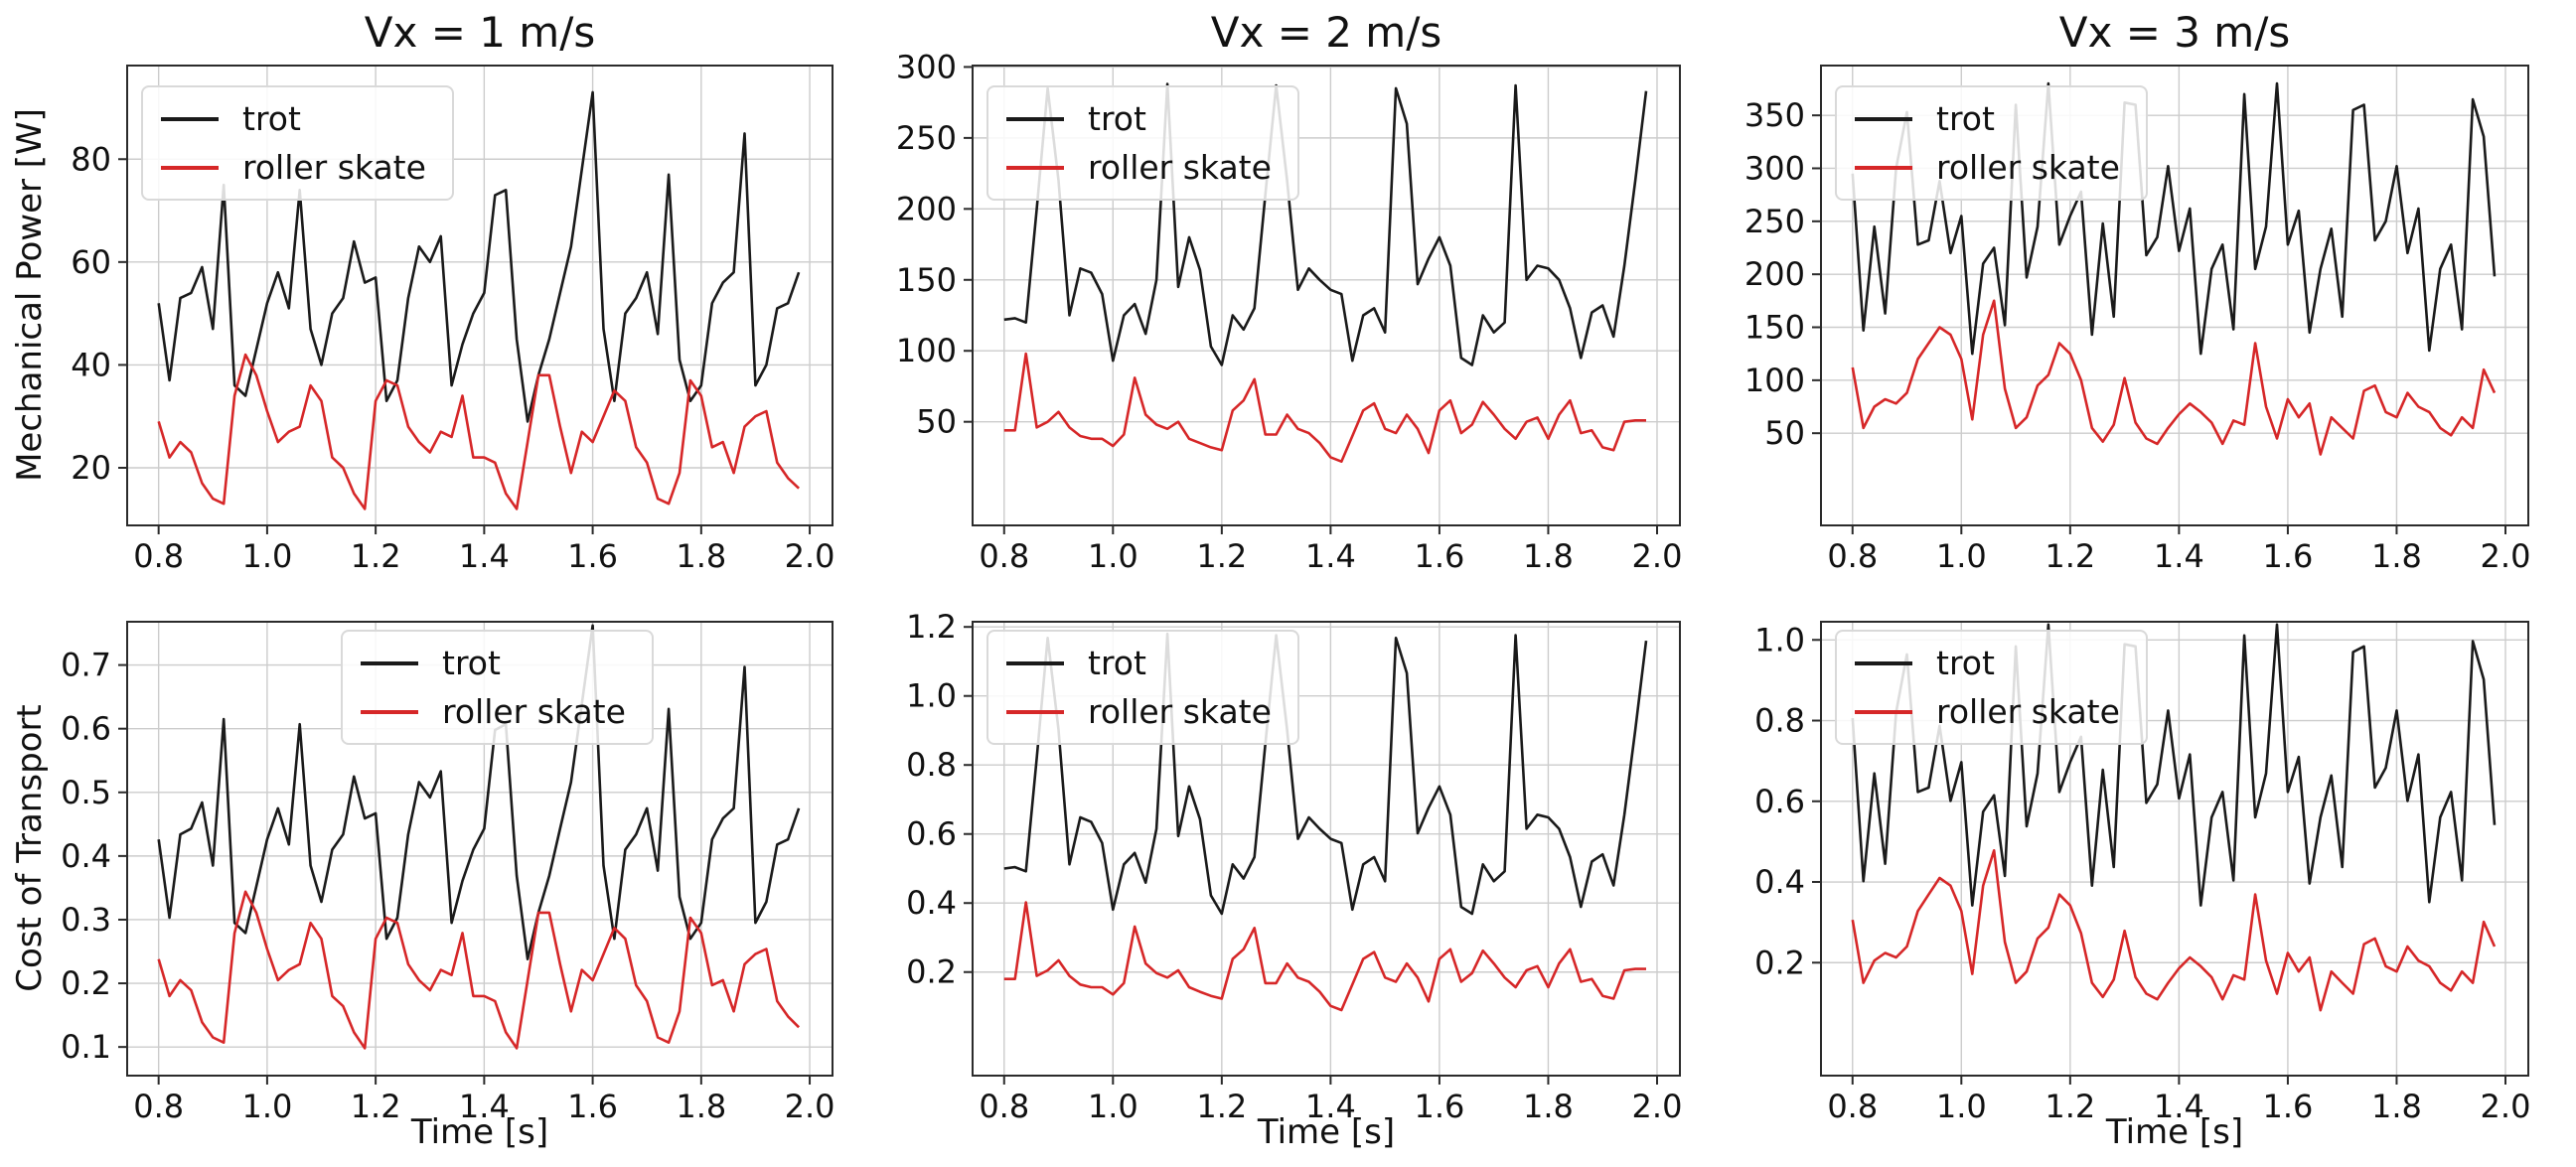  I want to click on y-tick-label: 40, so click(91, 364).